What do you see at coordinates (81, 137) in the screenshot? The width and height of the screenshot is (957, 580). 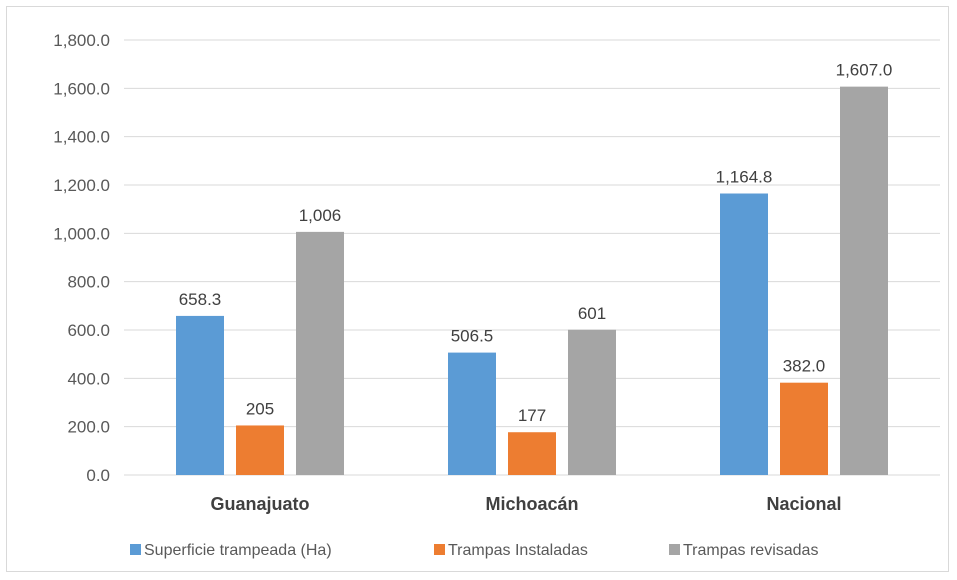 I see `y-tick-label: 1,400.0` at bounding box center [81, 137].